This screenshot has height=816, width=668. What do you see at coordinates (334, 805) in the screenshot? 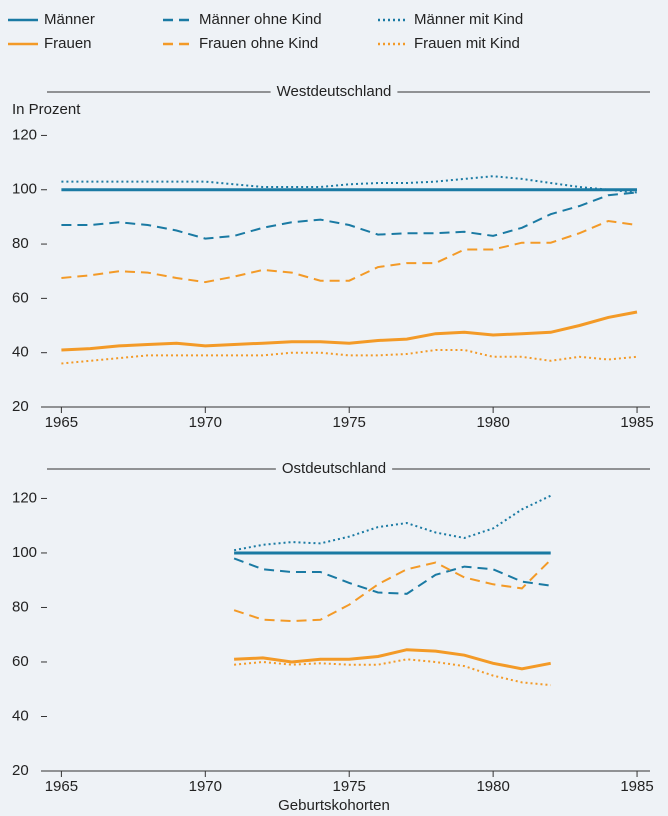
I see `x-axis-label: Geburtskohorten` at bounding box center [334, 805].